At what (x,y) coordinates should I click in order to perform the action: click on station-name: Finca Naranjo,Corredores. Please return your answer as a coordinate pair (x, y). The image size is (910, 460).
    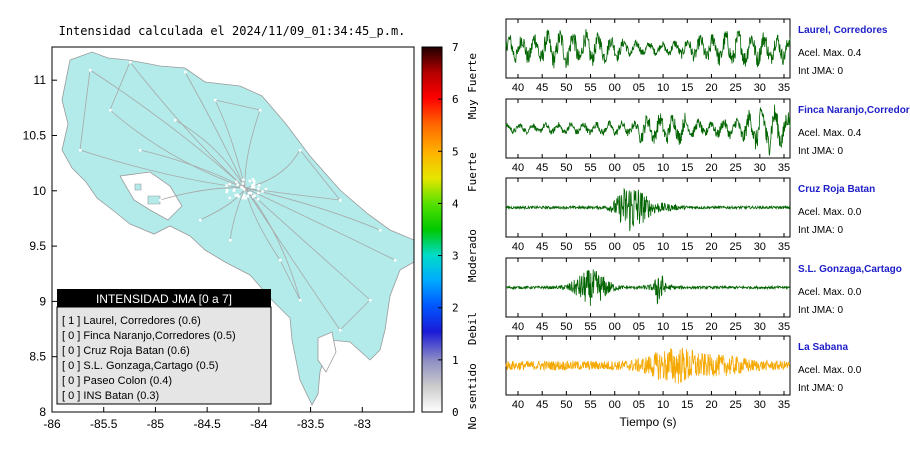
    Looking at the image, I should click on (854, 110).